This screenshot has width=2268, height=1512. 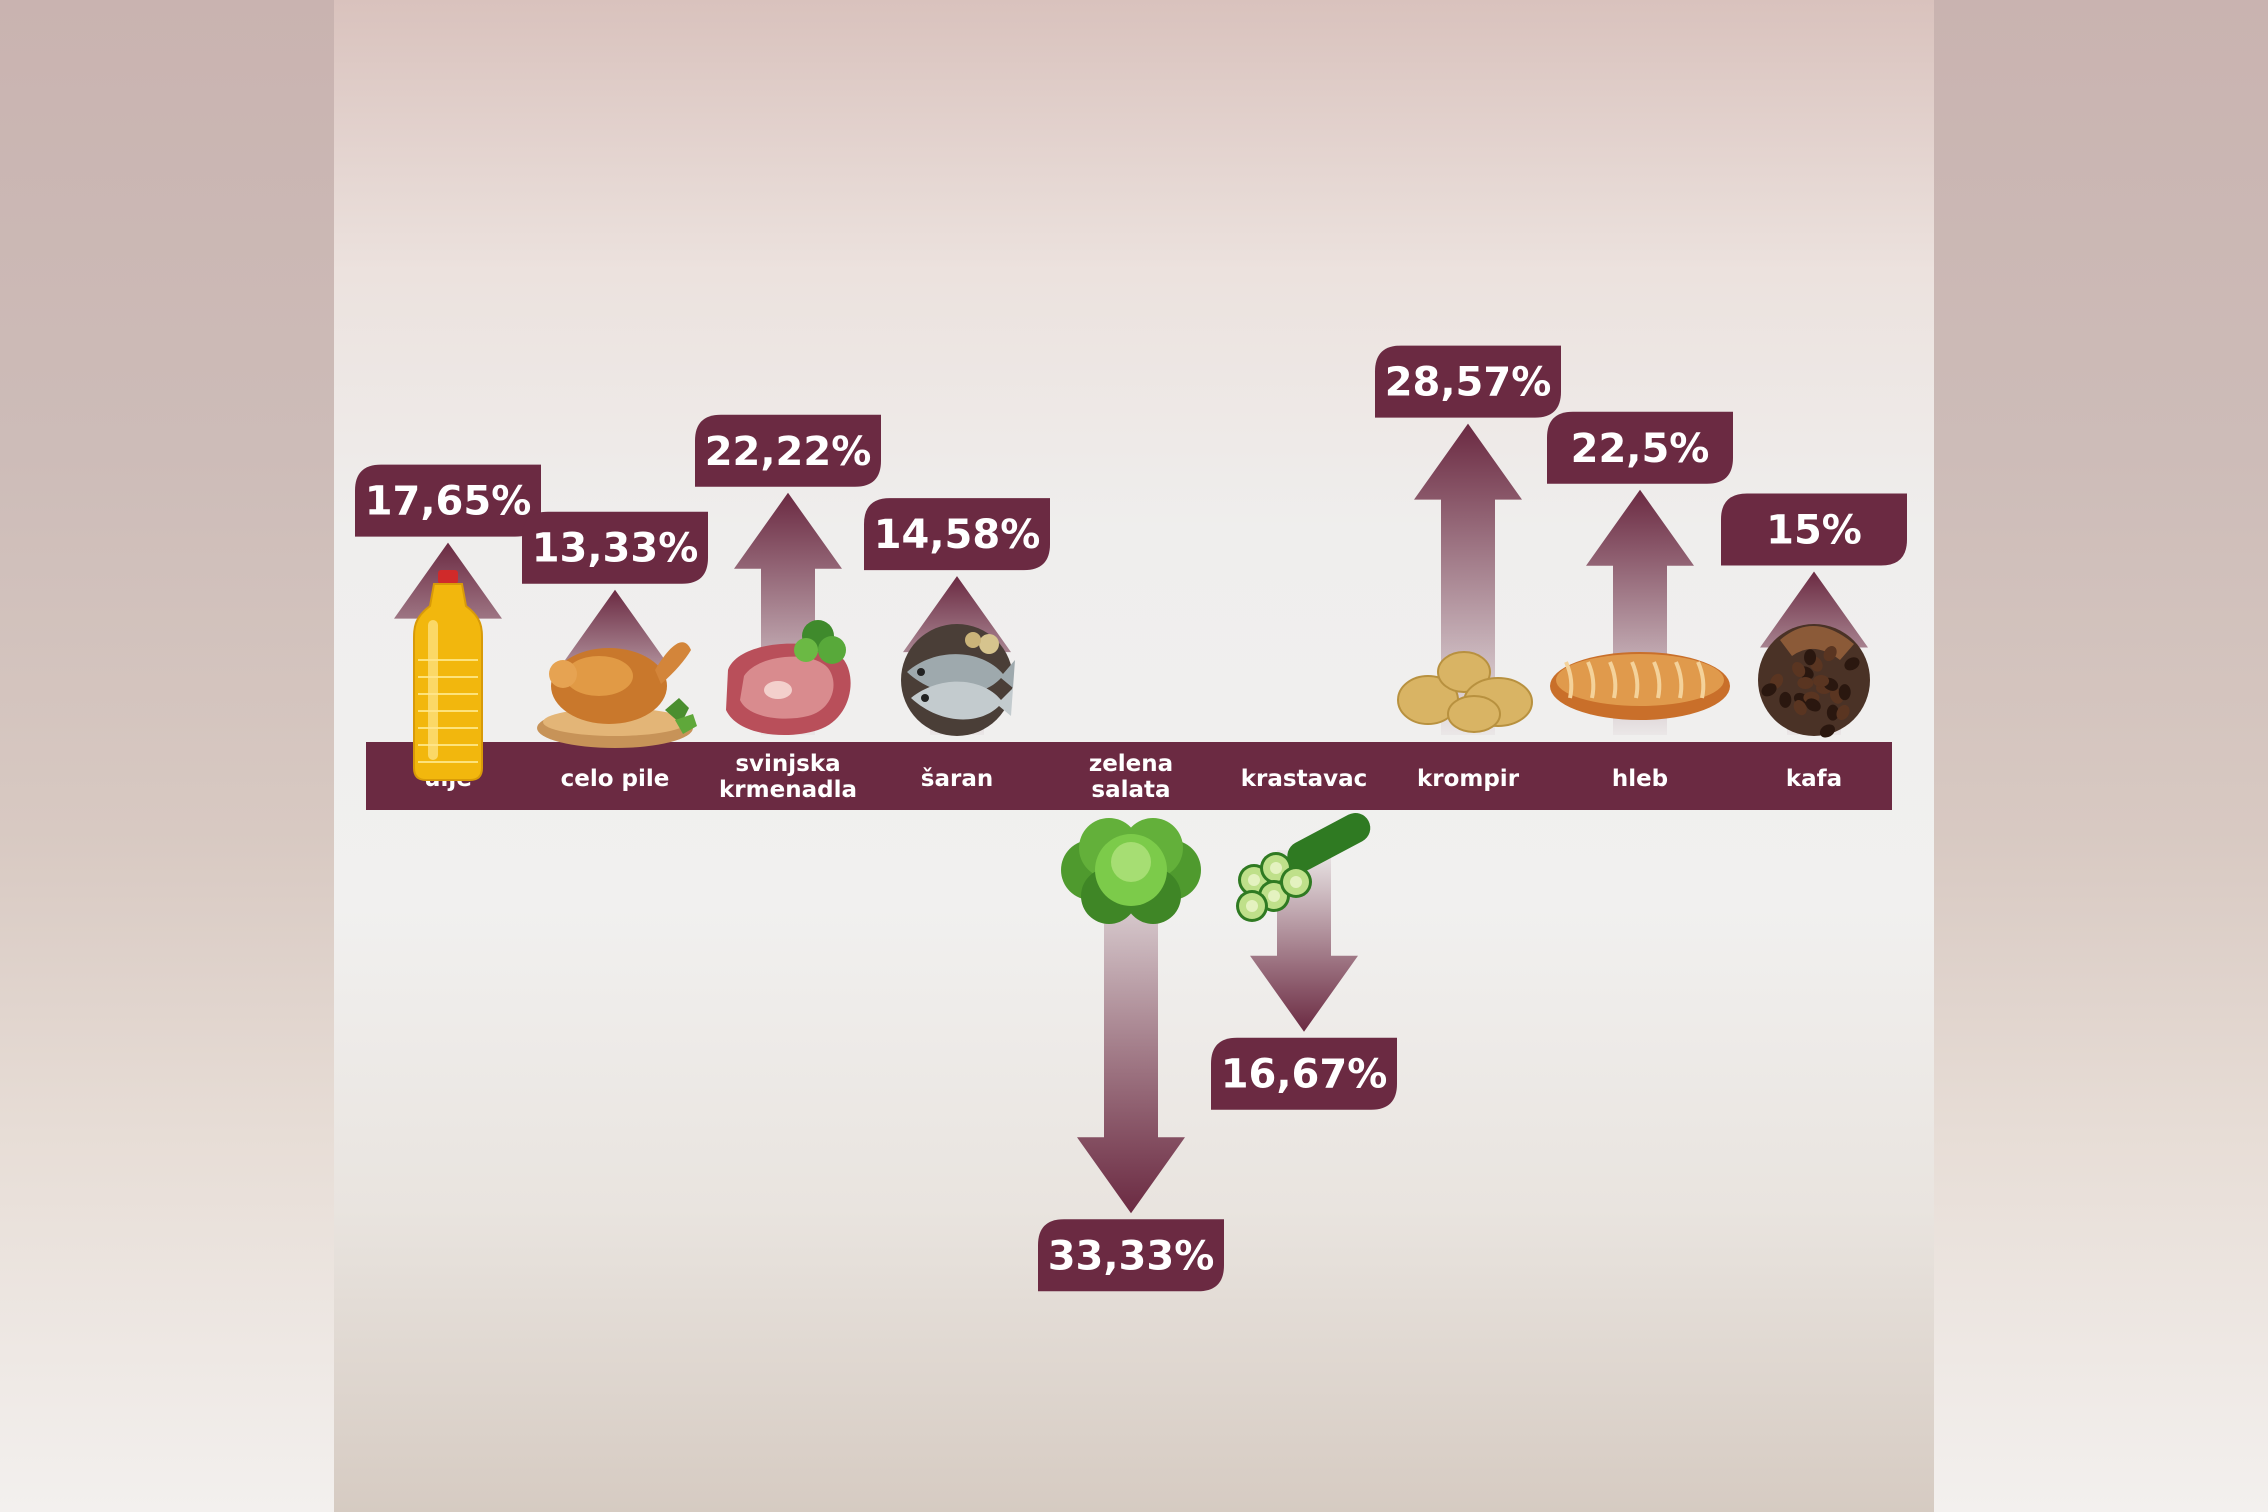 I want to click on value-label-3: 22,22%, so click(x=788, y=452).